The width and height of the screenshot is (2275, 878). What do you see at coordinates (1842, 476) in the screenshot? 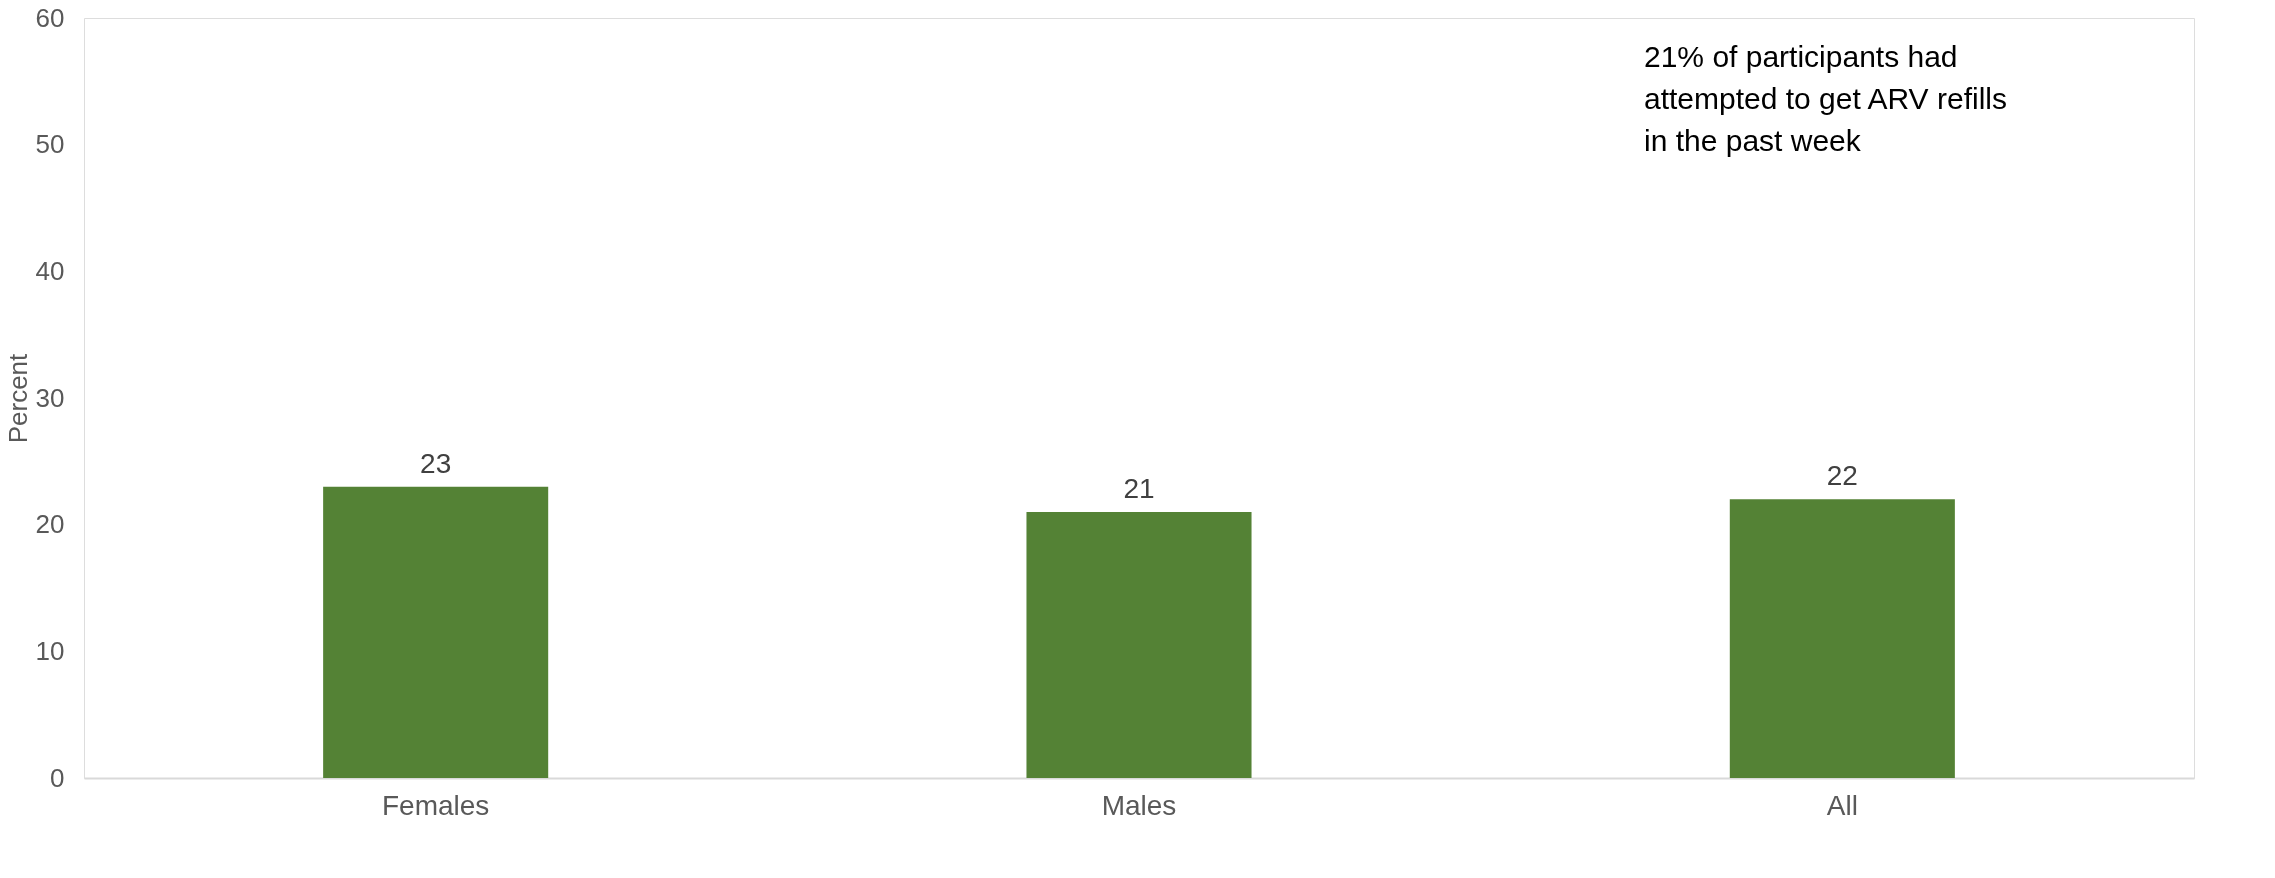
I see `data-label: 22` at bounding box center [1842, 476].